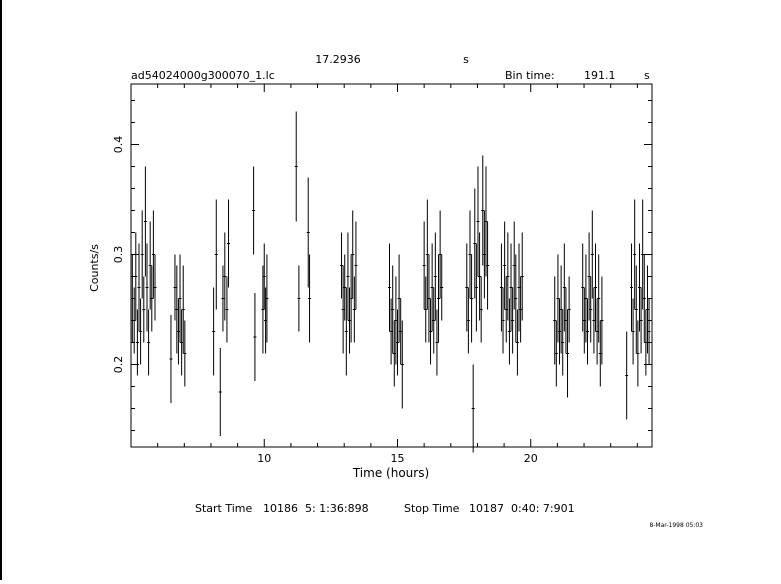  Describe the element at coordinates (531, 458) in the screenshot. I see `x-tick-label: 20` at that location.